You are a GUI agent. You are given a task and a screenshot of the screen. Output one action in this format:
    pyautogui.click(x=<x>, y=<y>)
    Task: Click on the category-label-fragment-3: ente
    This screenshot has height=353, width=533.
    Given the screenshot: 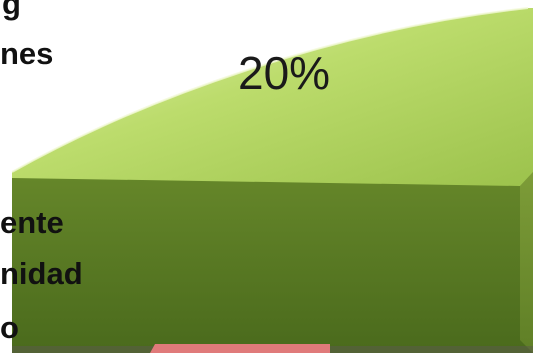 What is the action you would take?
    pyautogui.click(x=32, y=222)
    